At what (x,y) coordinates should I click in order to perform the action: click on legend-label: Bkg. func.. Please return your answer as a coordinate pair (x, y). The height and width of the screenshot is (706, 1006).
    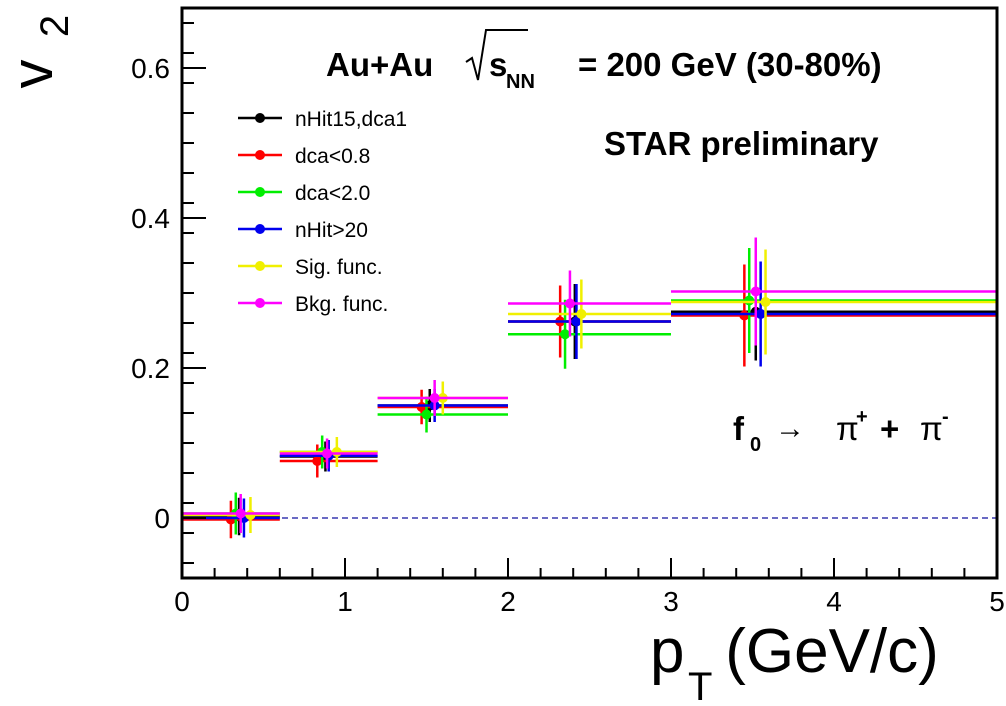
    Looking at the image, I should click on (341, 304).